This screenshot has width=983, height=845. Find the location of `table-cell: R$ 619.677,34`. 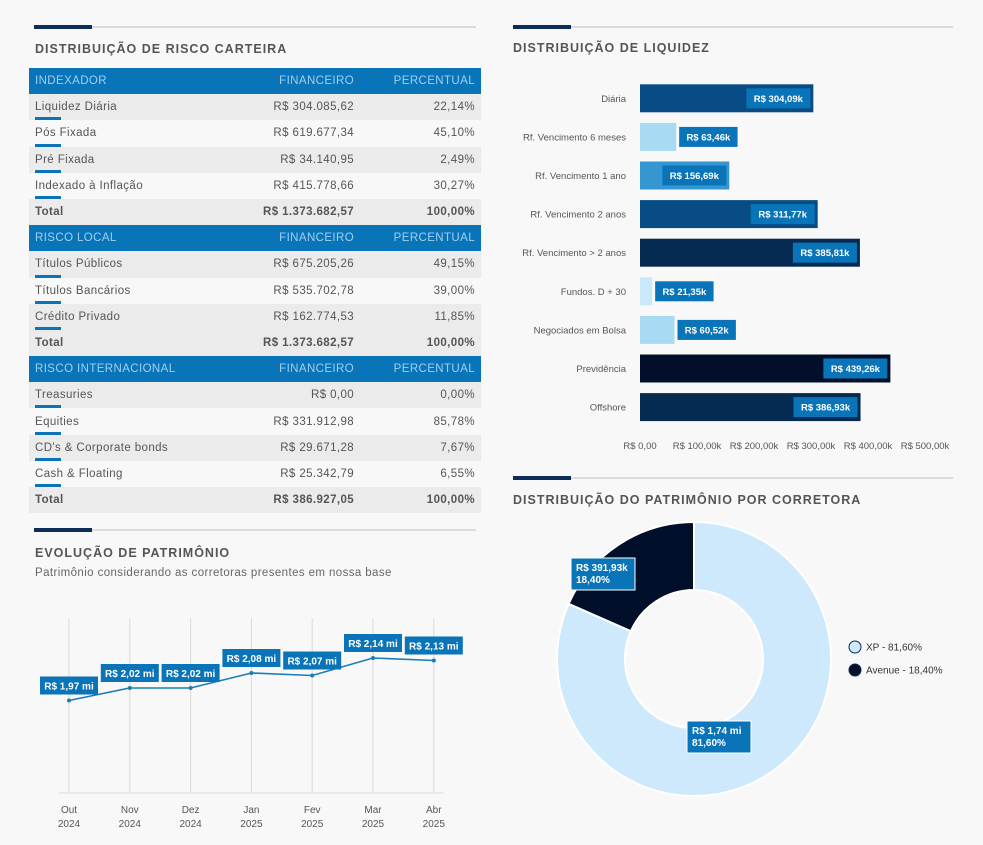

table-cell: R$ 619.677,34 is located at coordinates (293, 133).